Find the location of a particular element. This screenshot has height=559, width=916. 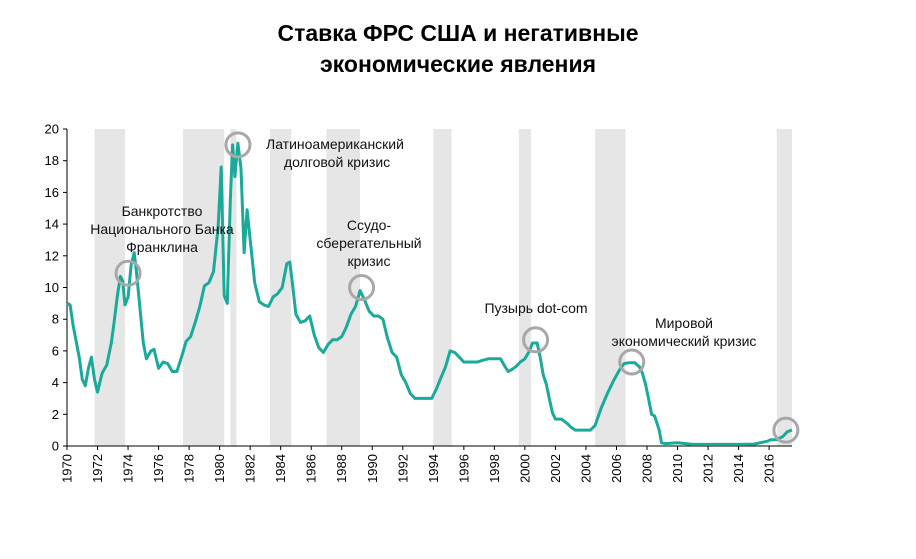

x-tick-label-1978: 1978 is located at coordinates (189, 468).